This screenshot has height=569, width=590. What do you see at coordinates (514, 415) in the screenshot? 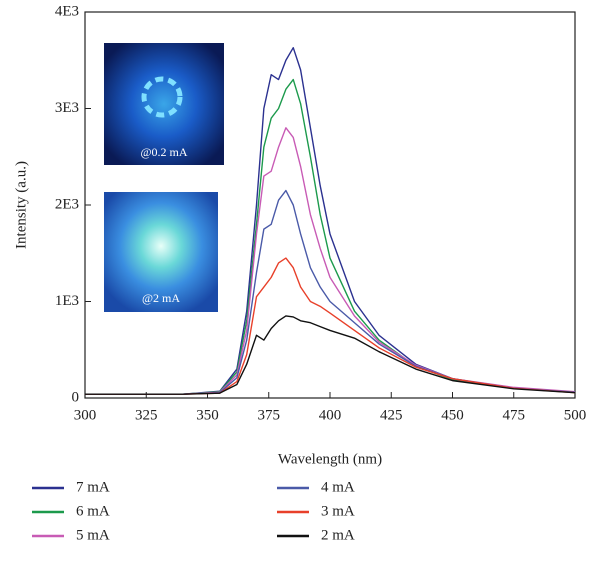
I see `x-tick-label: 475` at bounding box center [514, 415].